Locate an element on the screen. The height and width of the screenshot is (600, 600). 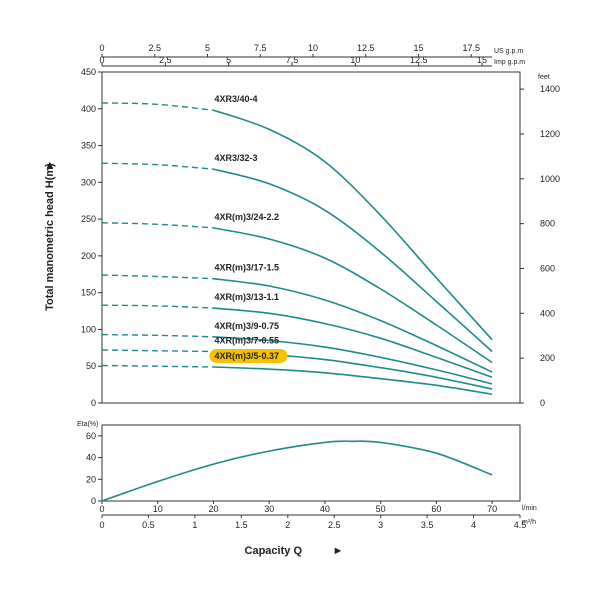
efficiency-tick-label: 0 is located at coordinates (93, 501).